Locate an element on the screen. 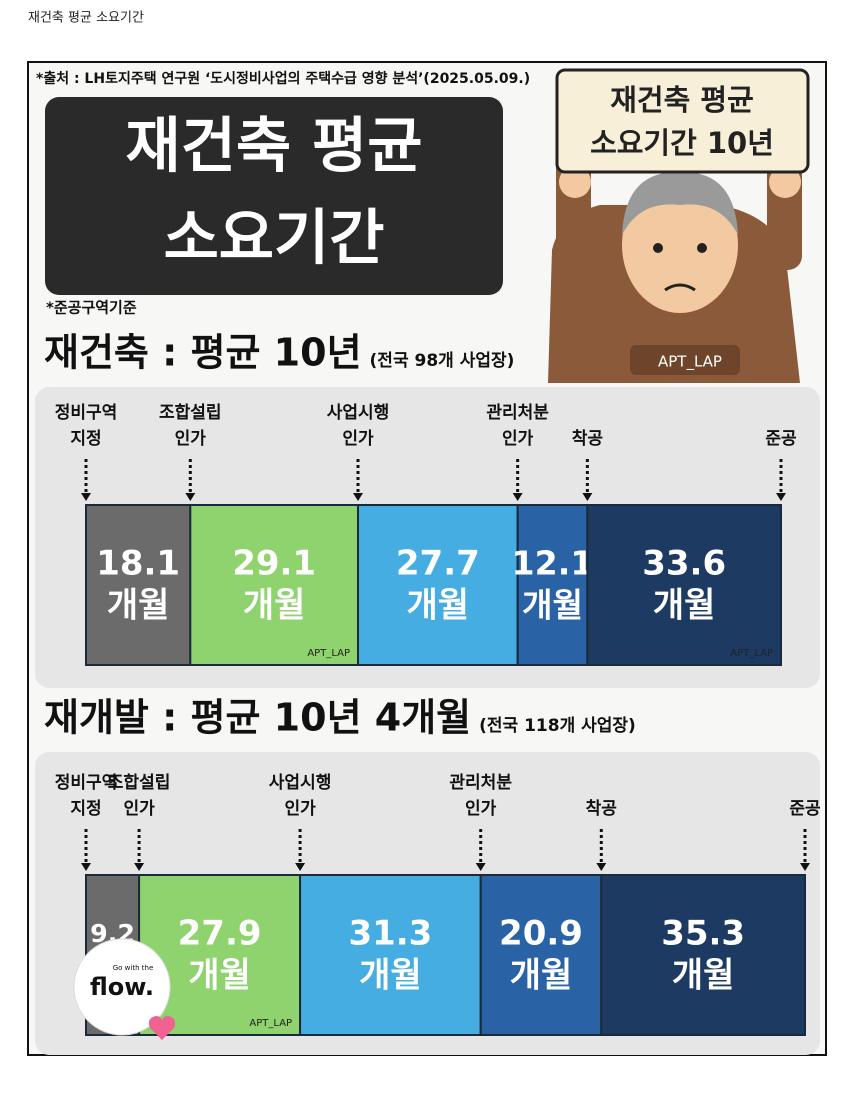 This screenshot has width=859, height=1097. logo-big: flow. is located at coordinates (122, 987).